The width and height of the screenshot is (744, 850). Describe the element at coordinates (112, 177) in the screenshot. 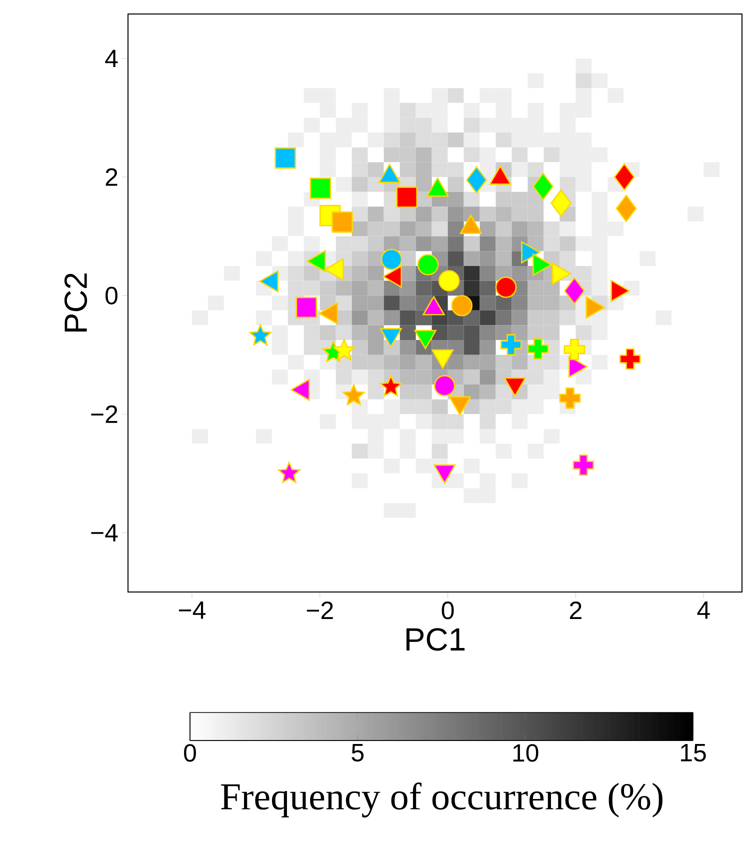

I see `y-tick-label: 2` at that location.